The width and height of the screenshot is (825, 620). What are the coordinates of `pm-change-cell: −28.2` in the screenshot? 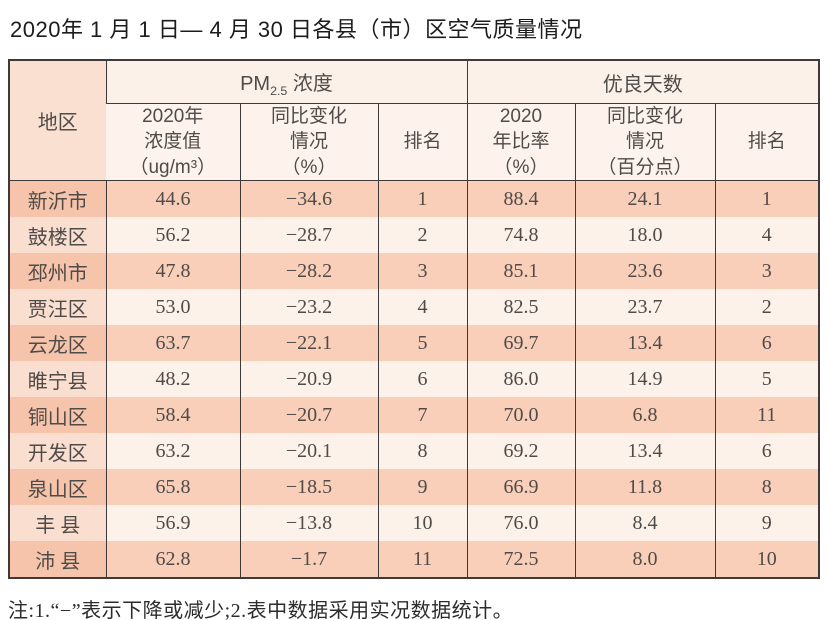 It's located at (308, 271).